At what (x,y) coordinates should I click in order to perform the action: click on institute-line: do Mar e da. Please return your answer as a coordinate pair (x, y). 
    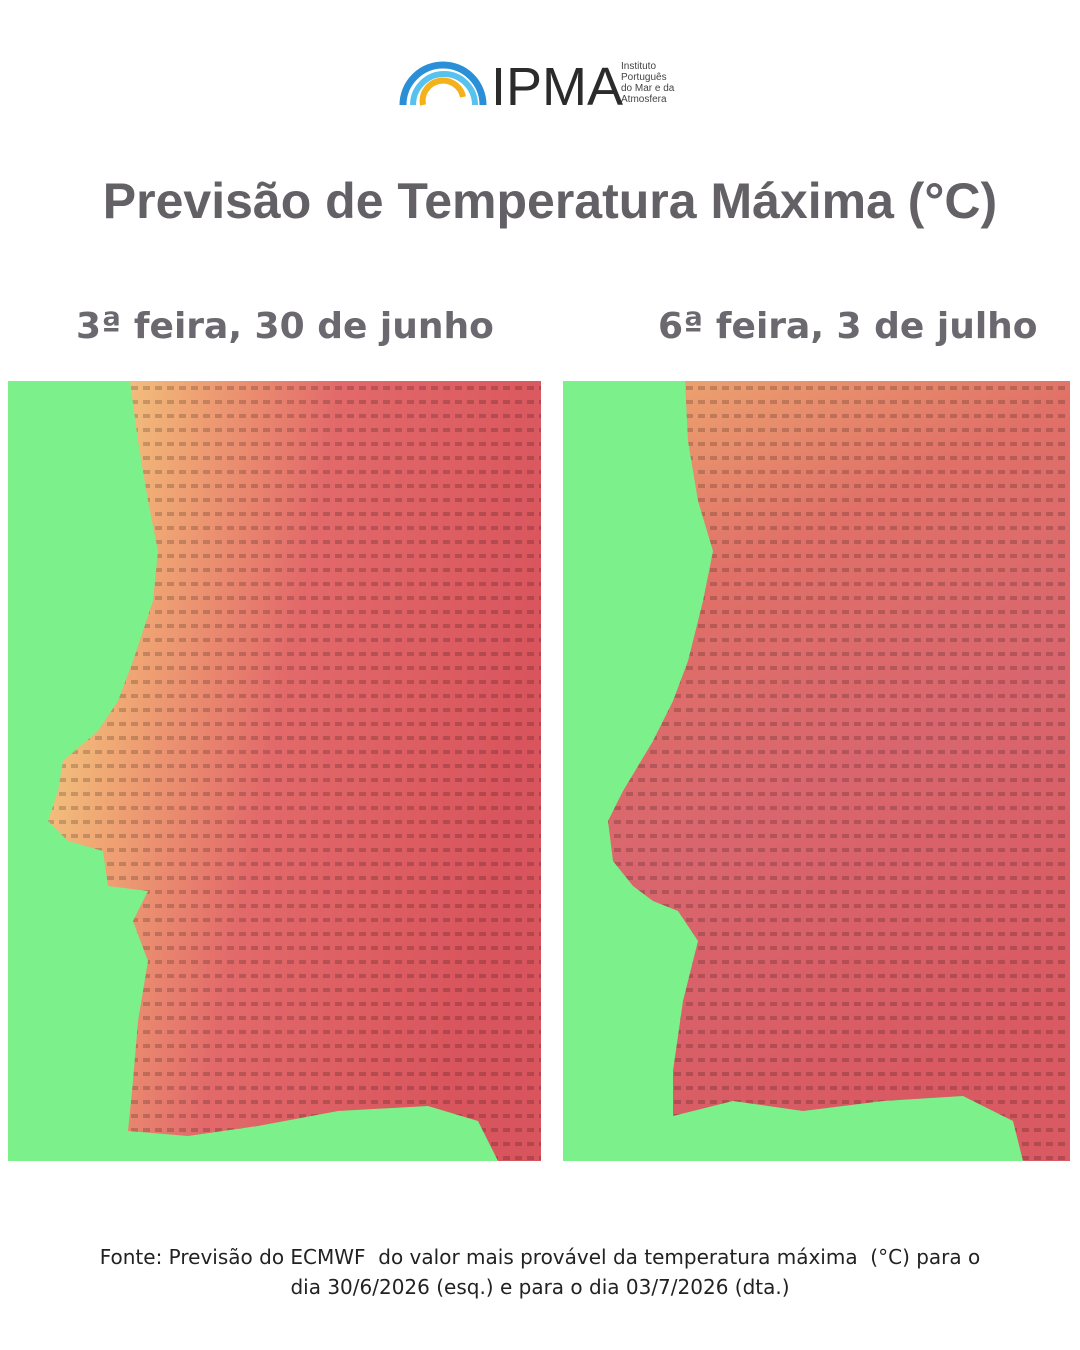
    Looking at the image, I should click on (648, 88).